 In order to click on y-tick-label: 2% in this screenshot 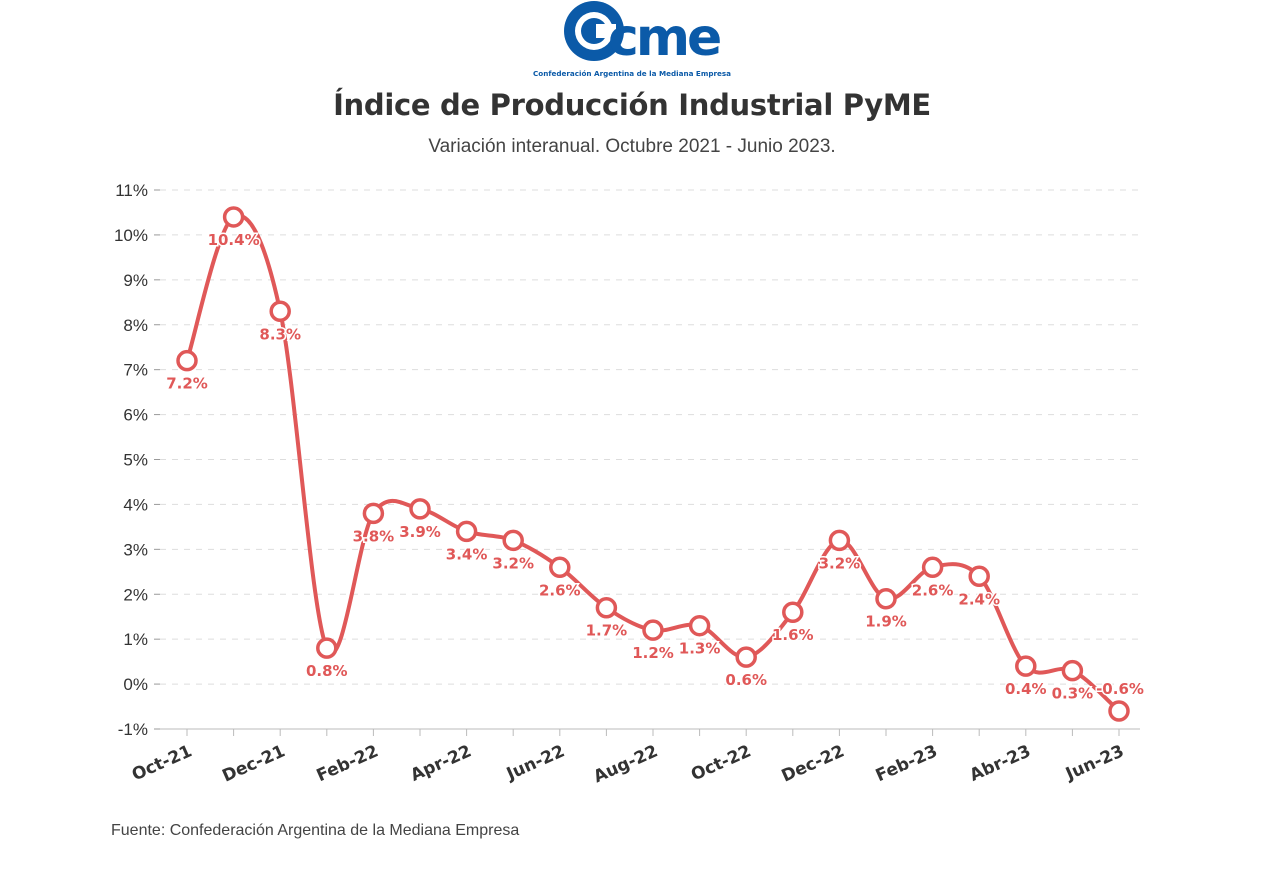, I will do `click(135, 594)`.